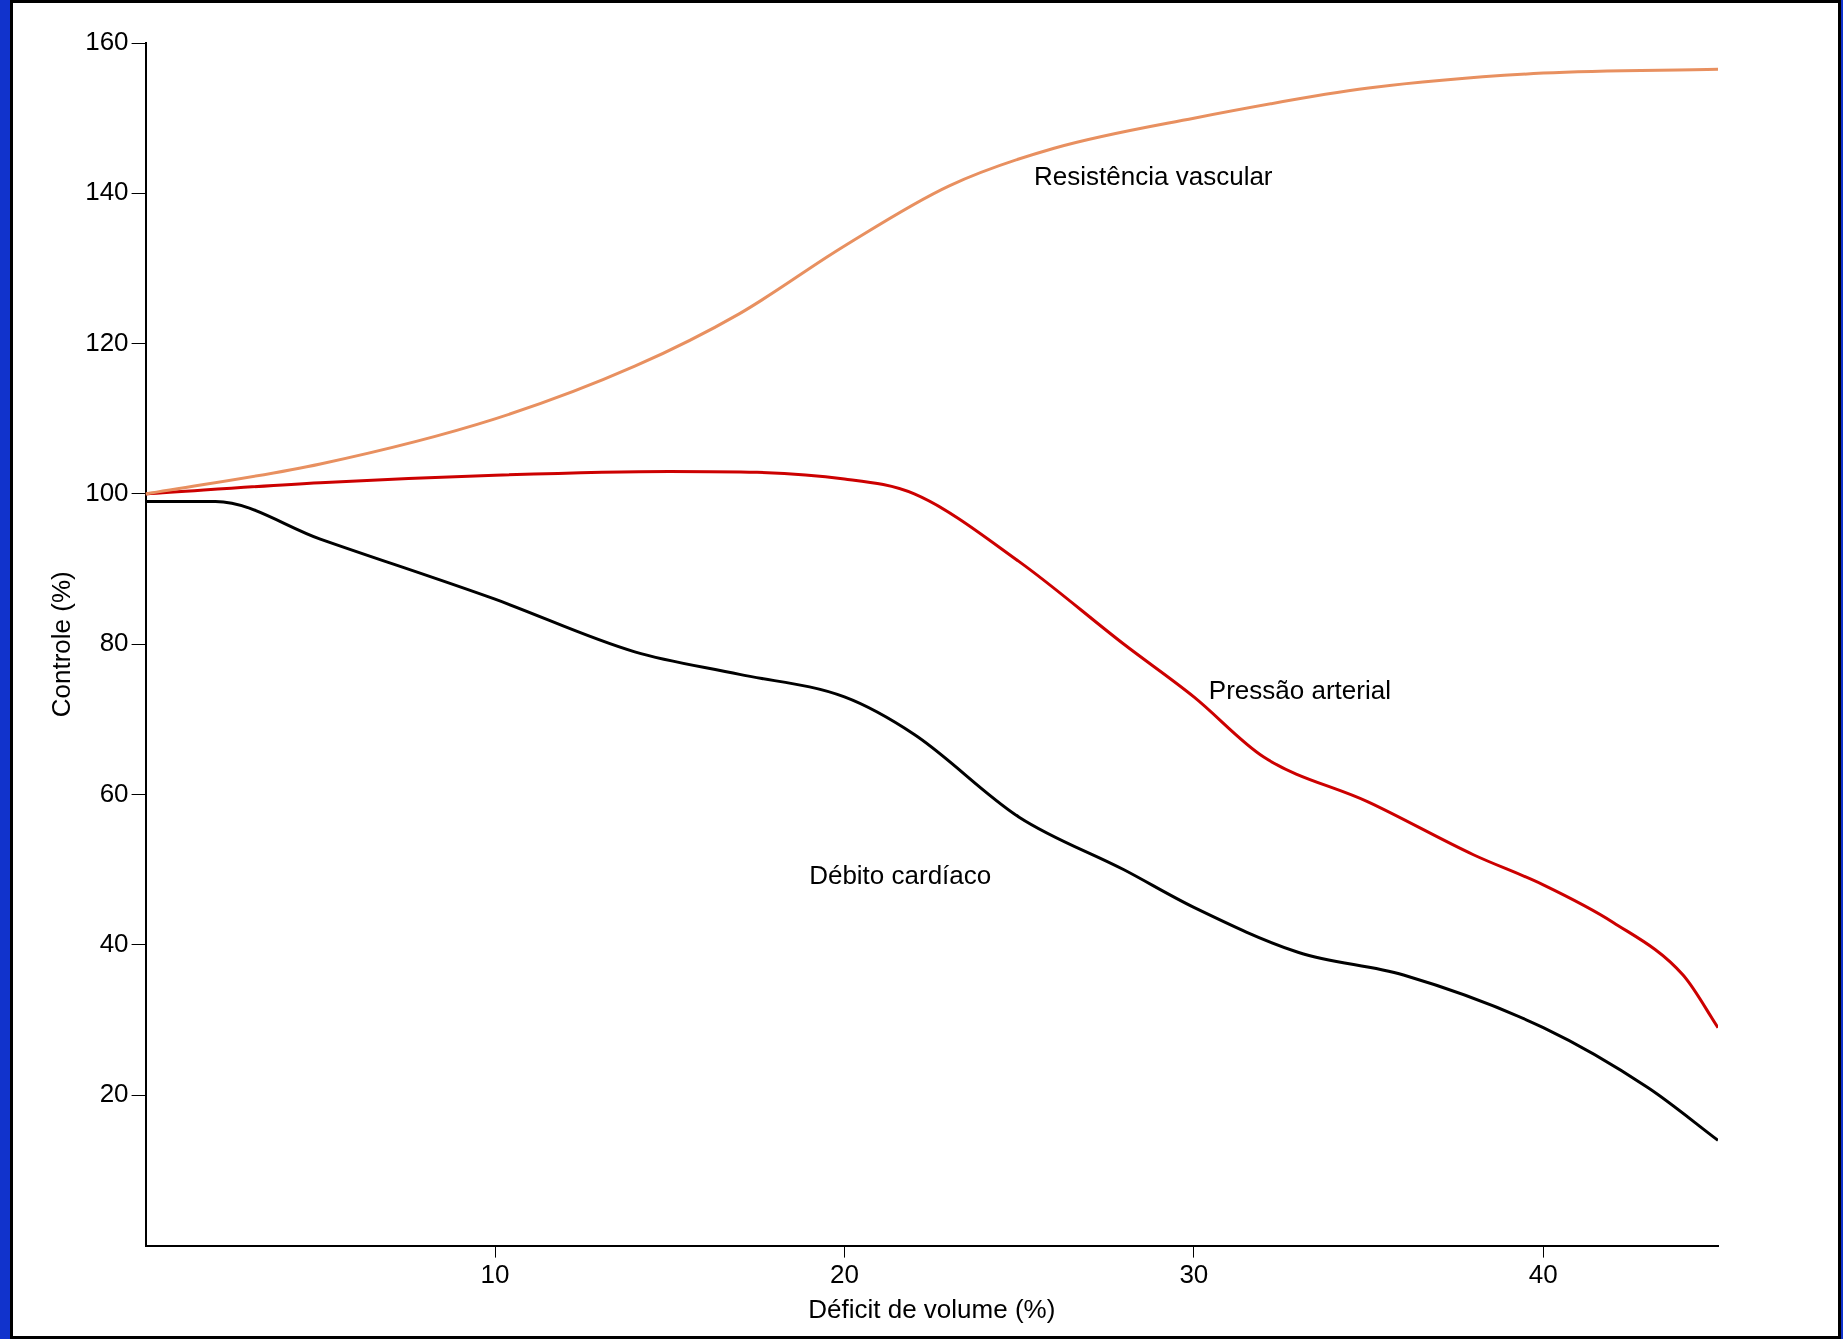 This screenshot has width=1843, height=1339. I want to click on series-label: Resistência vascular, so click(1153, 176).